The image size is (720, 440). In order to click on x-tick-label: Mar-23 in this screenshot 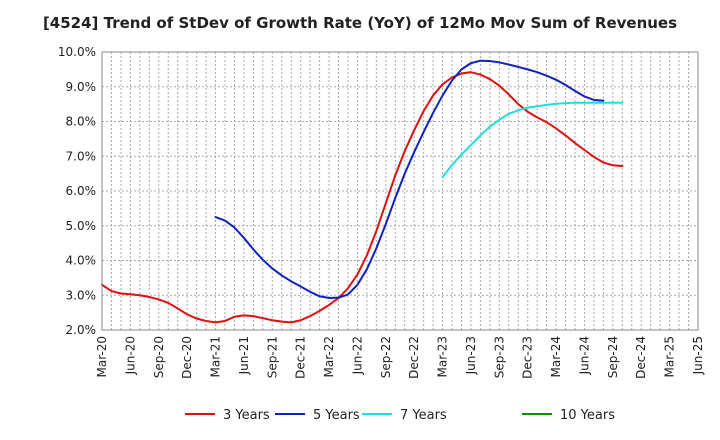, I will do `click(443, 356)`.